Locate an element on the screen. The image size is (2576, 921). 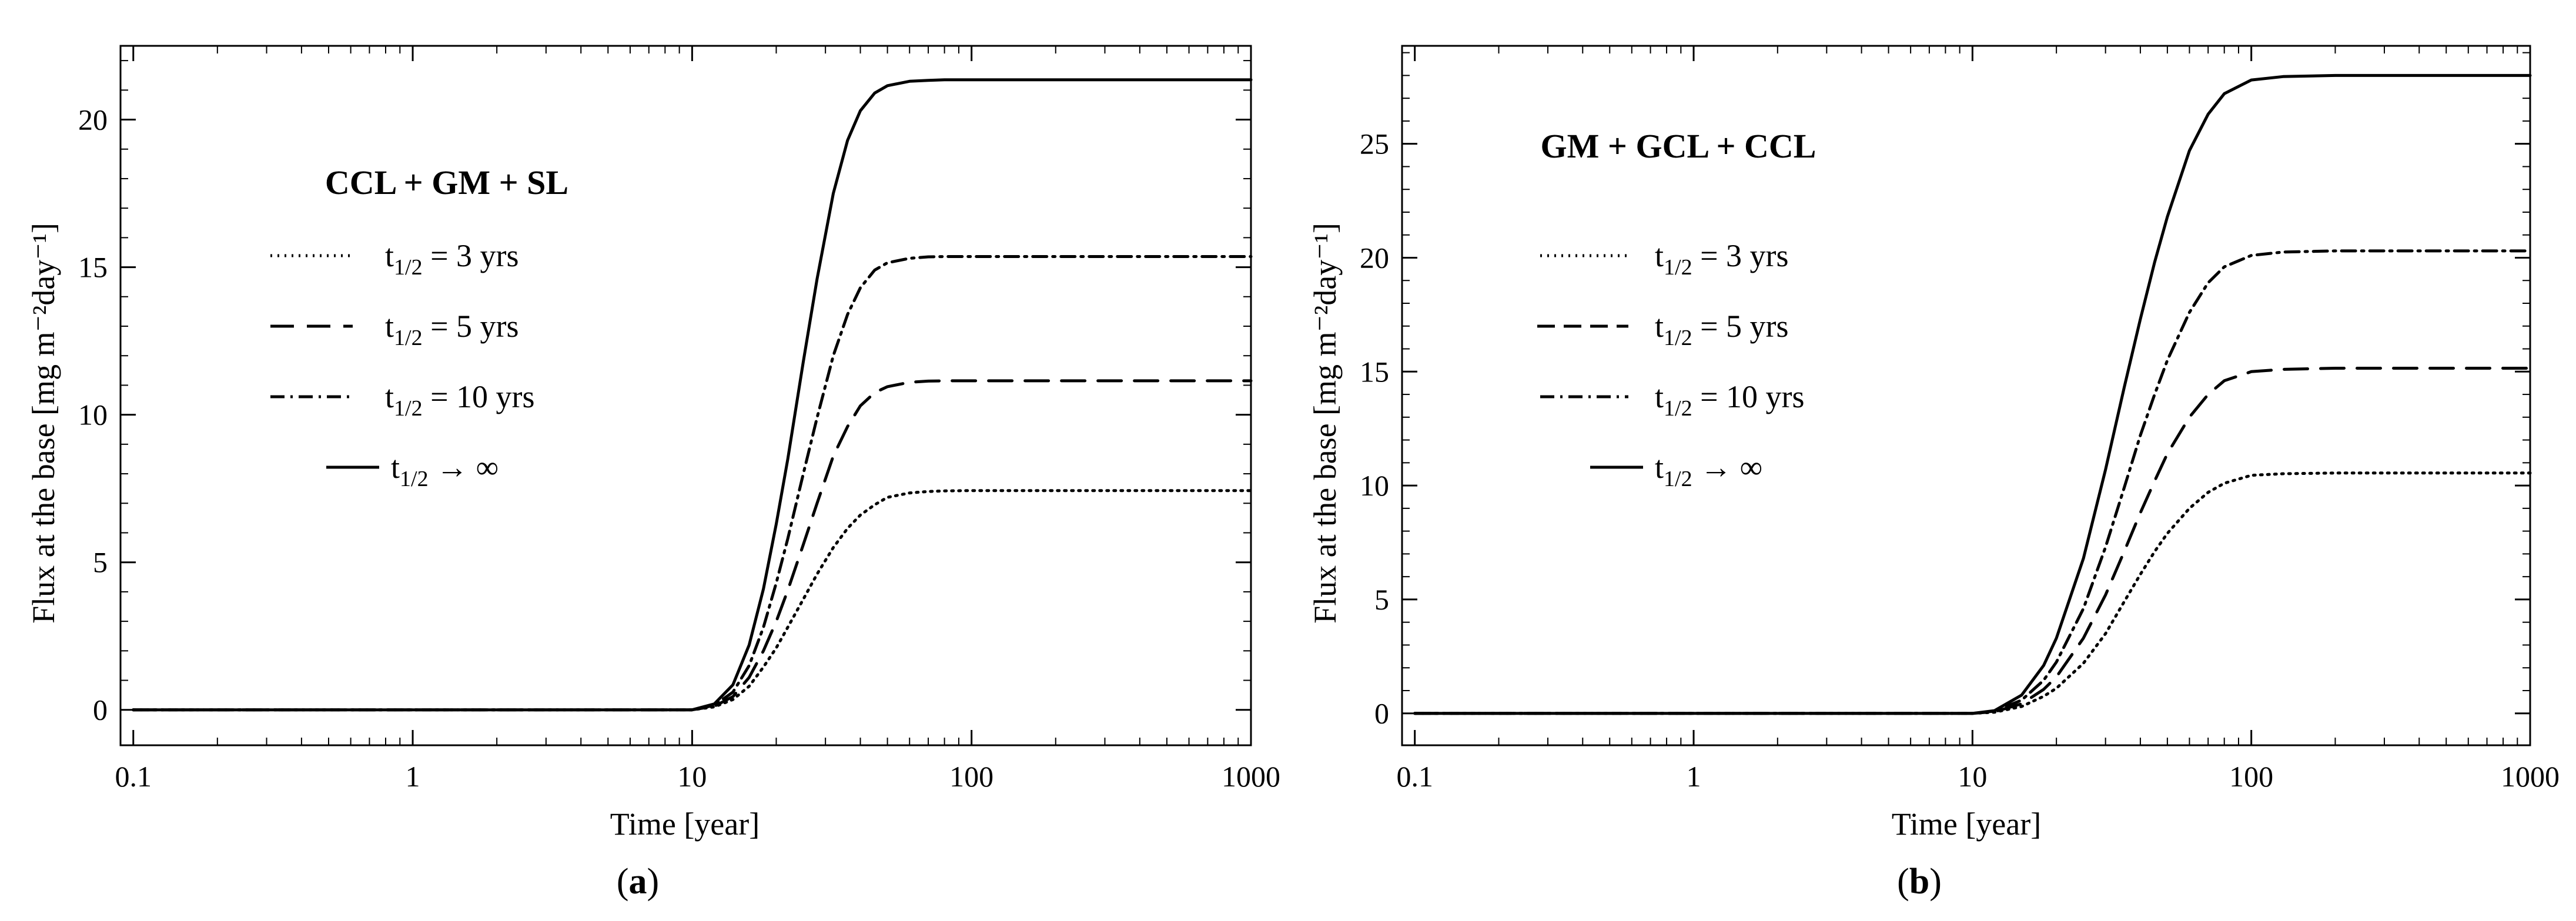
caption-letter: b is located at coordinates (1919, 882).